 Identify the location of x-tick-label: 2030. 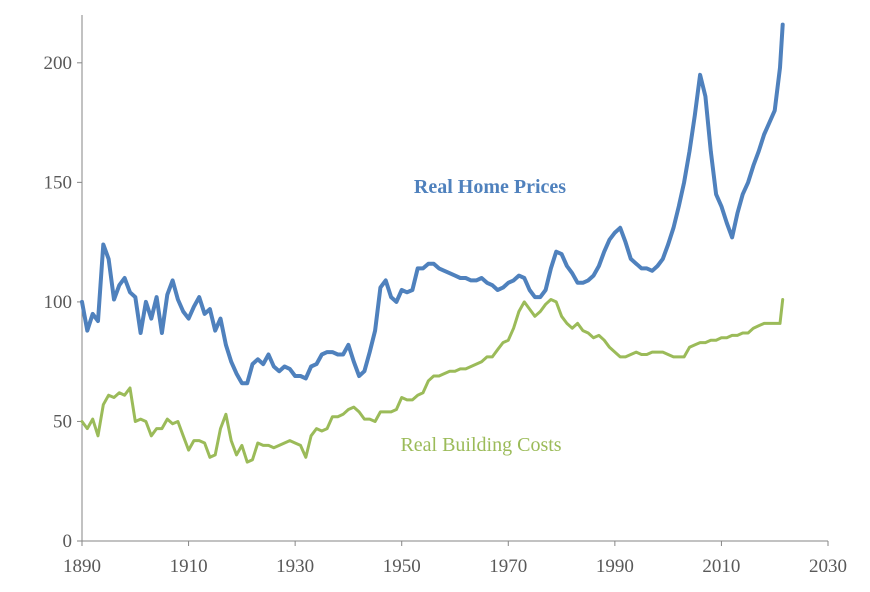
(828, 566).